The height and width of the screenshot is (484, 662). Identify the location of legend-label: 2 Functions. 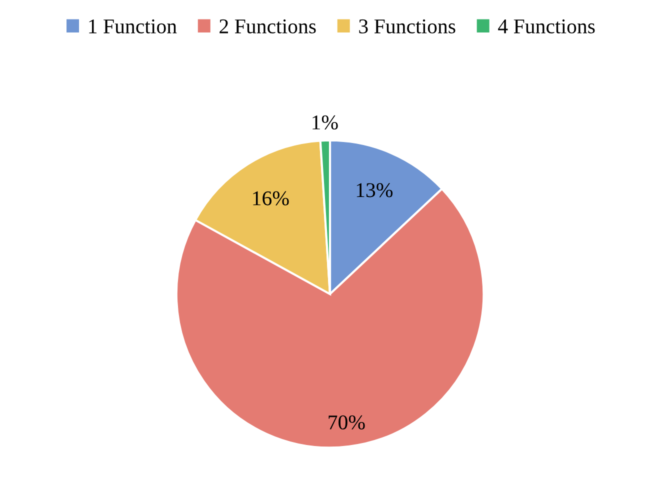
(268, 26).